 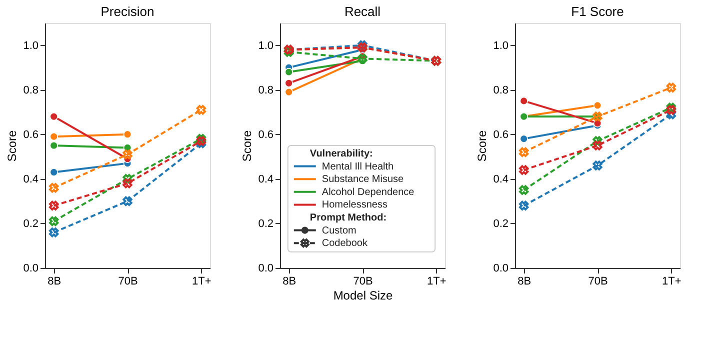 I want to click on legend-label: Mental Ill Health, so click(x=358, y=166).